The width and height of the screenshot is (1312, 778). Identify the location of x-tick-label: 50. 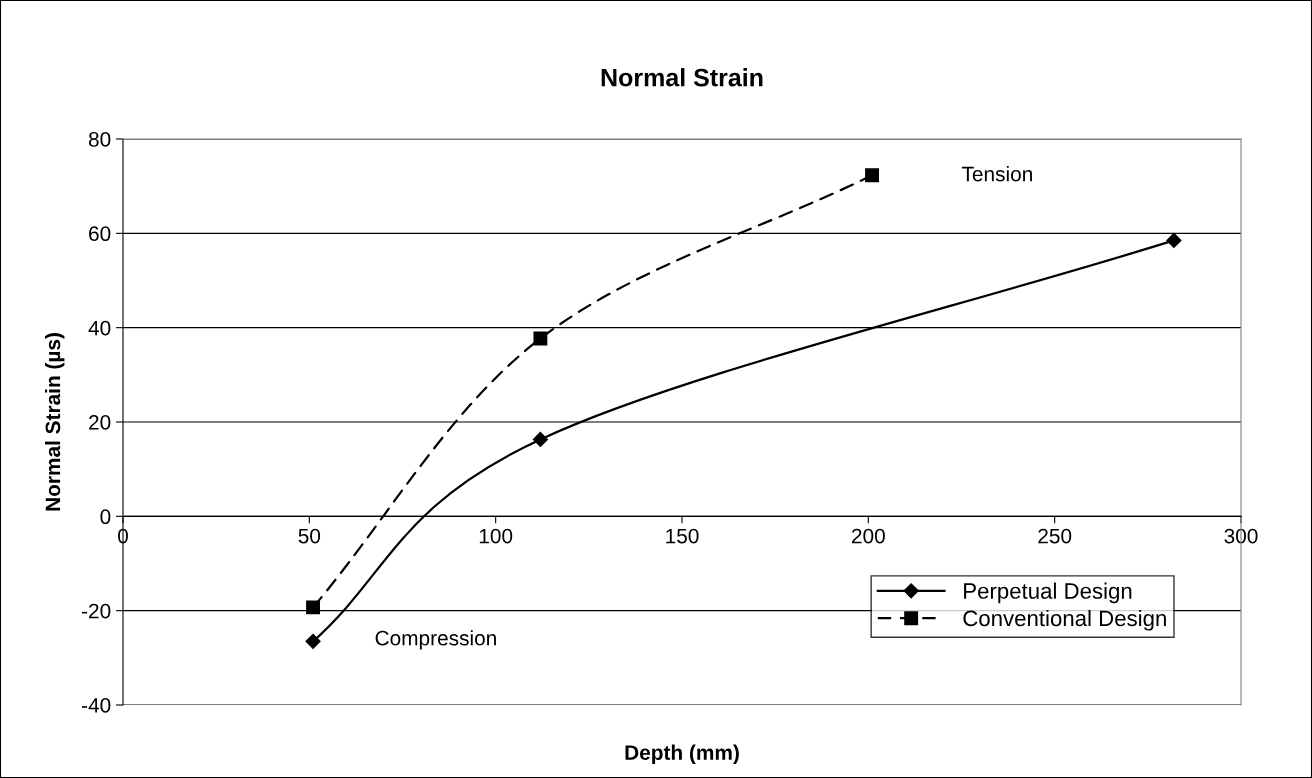
(309, 536).